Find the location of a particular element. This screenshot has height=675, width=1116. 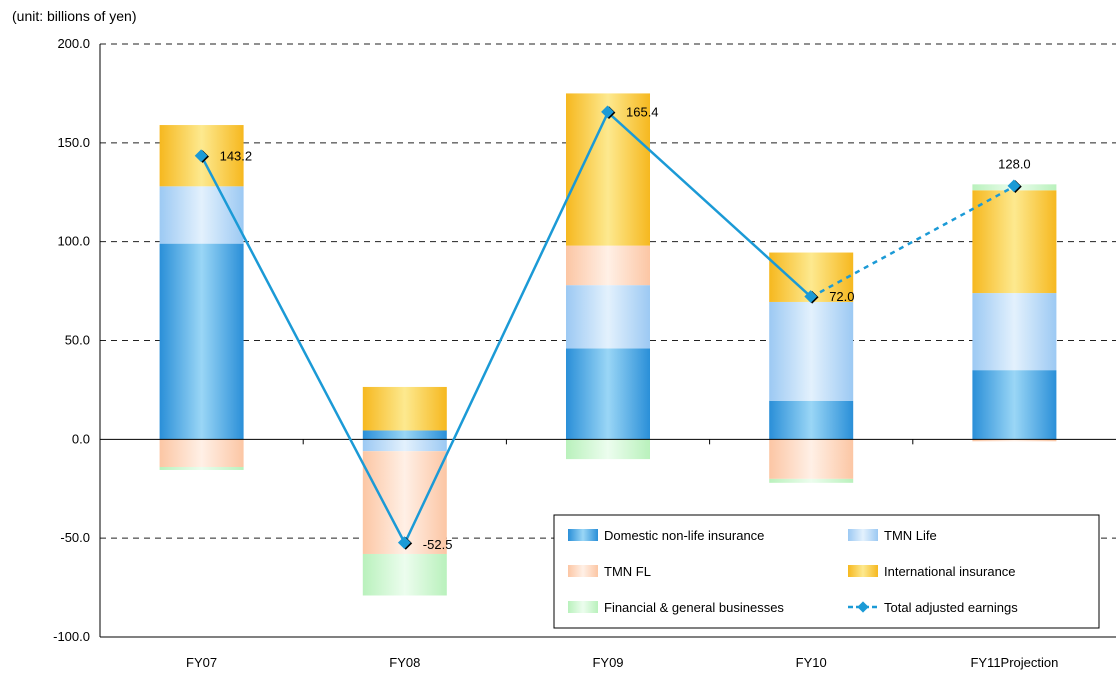

data-label: 72.0 is located at coordinates (841, 296).